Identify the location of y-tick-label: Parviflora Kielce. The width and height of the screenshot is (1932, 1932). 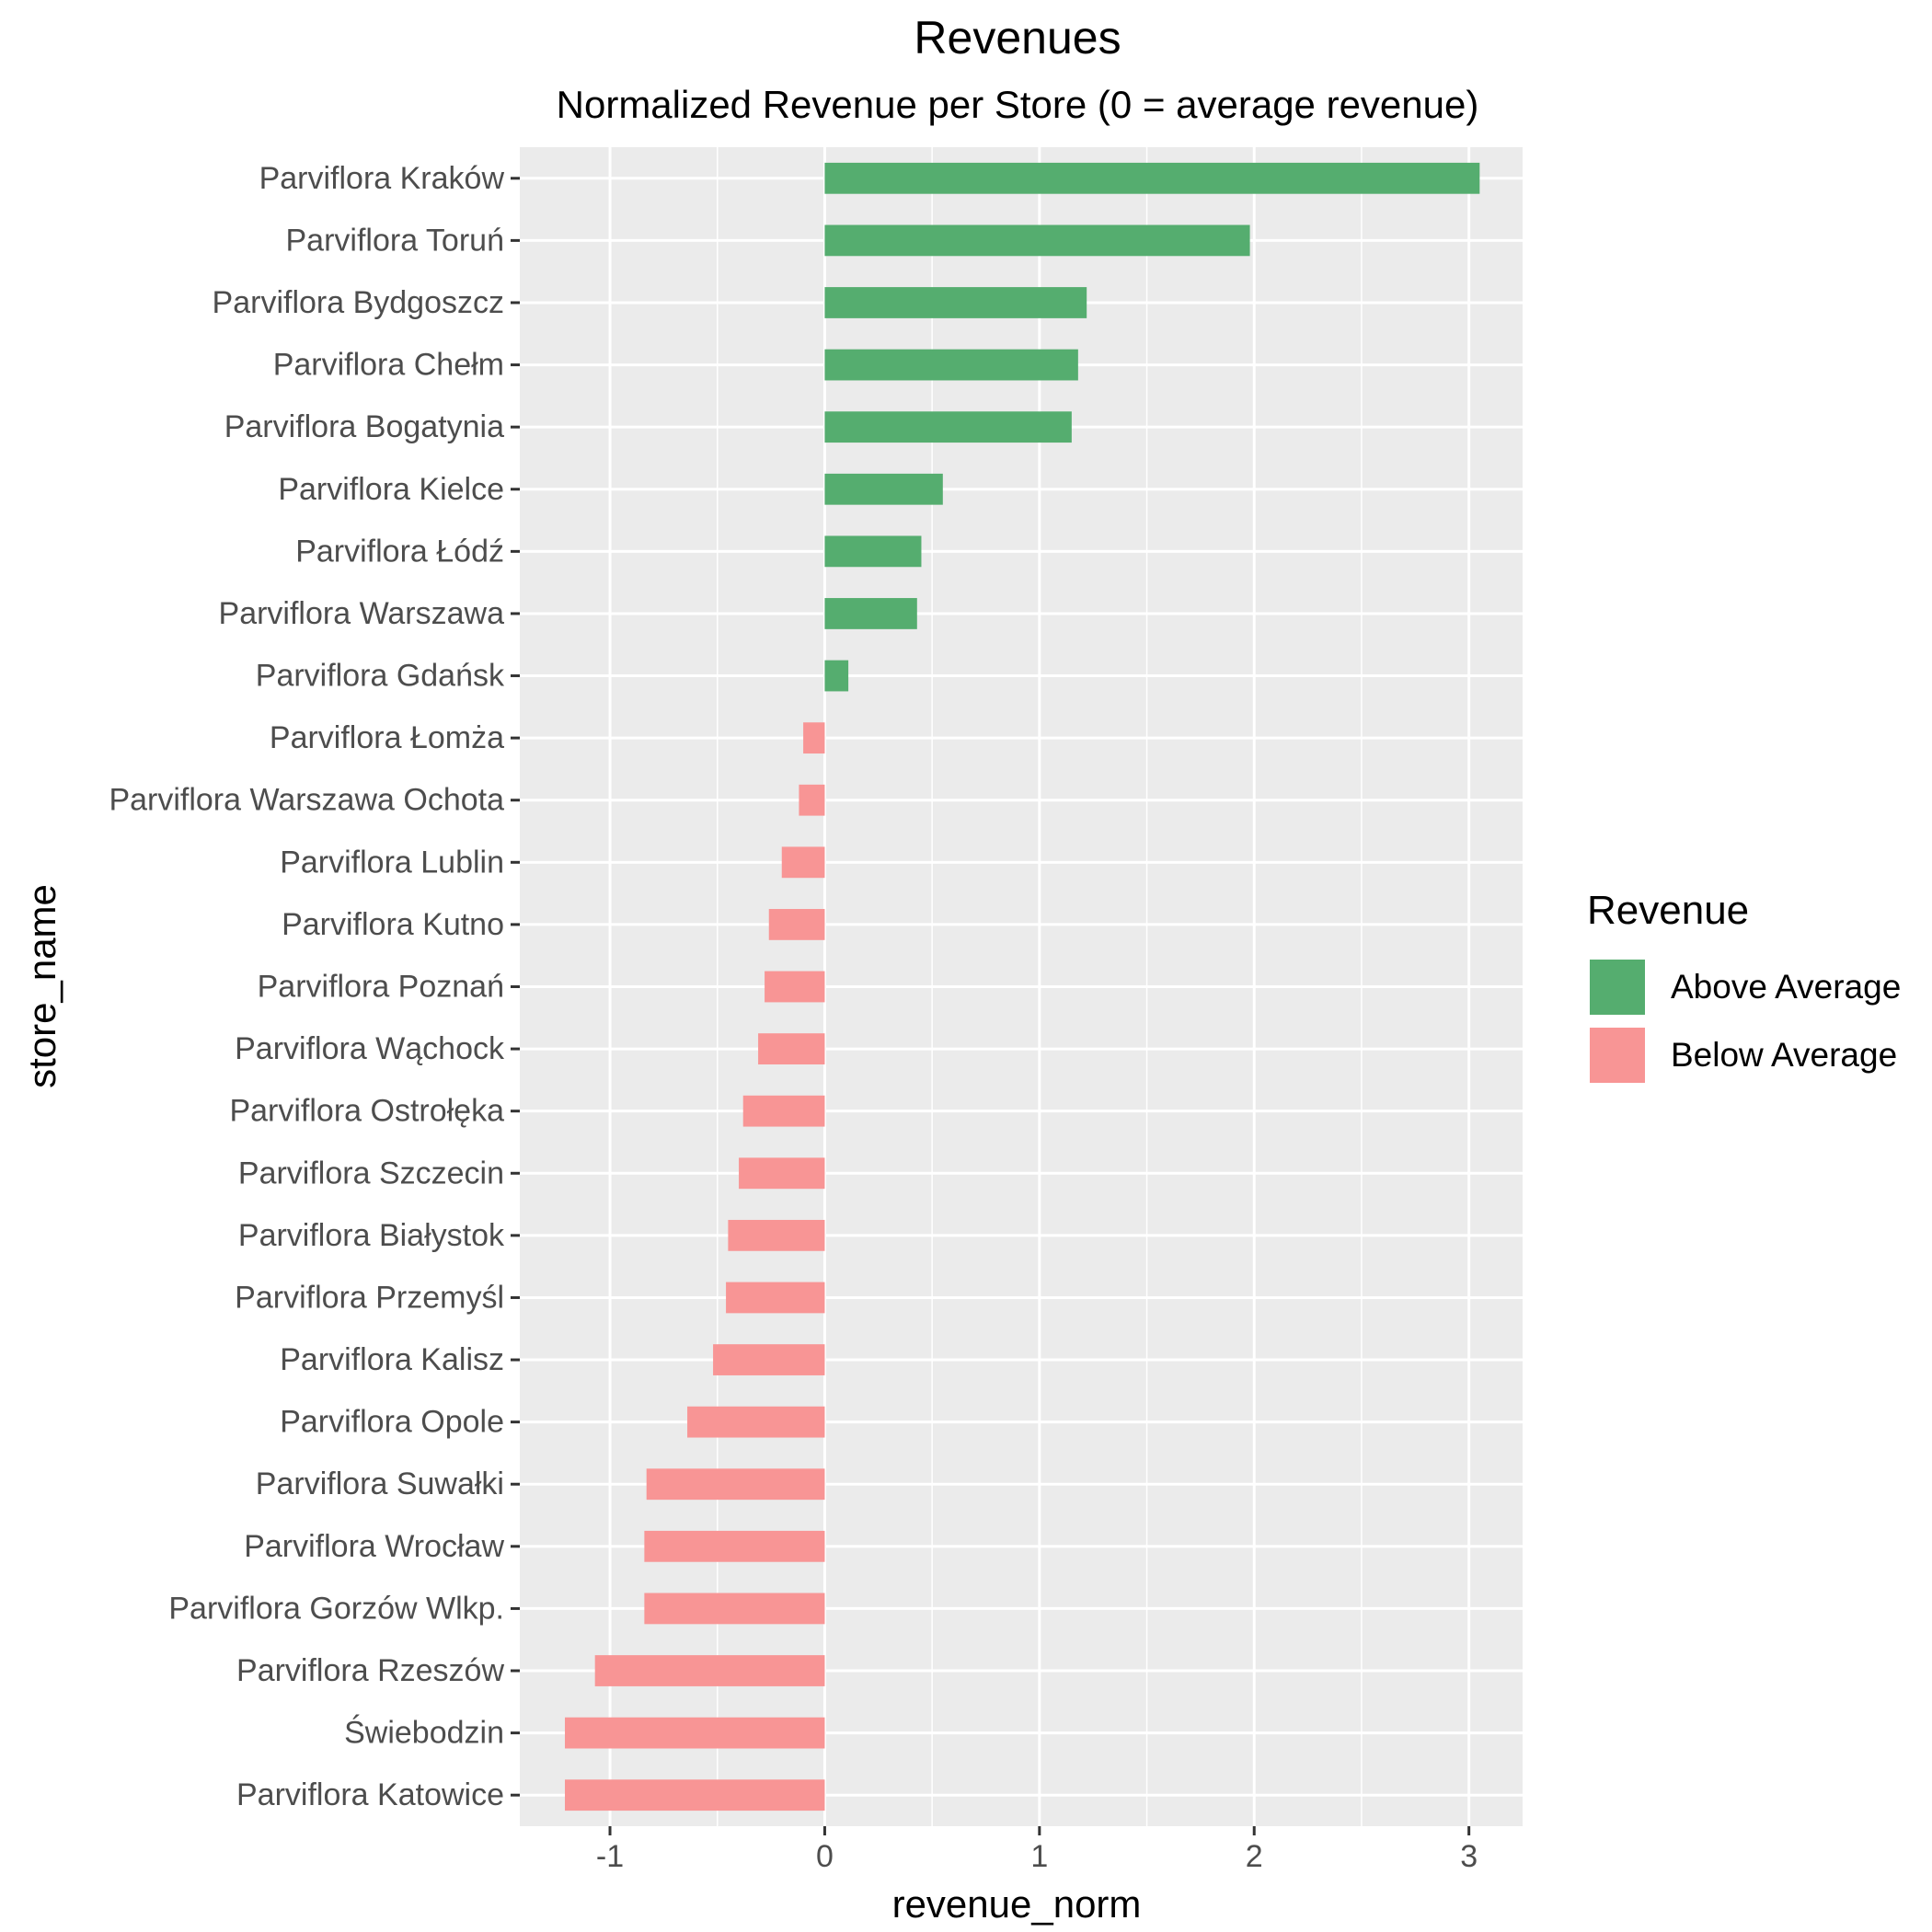
(391, 490).